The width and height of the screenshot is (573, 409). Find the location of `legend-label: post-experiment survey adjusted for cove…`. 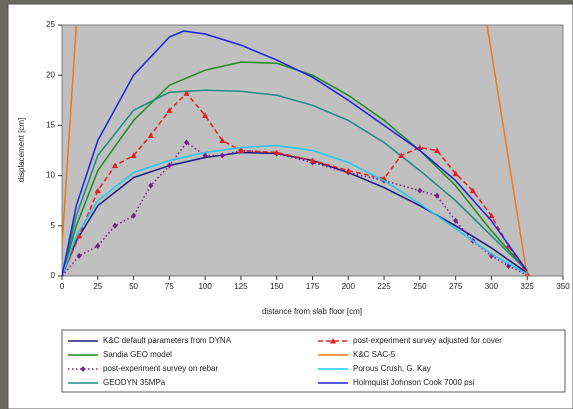

legend-label: post-experiment survey adjusted for cove… is located at coordinates (427, 340).